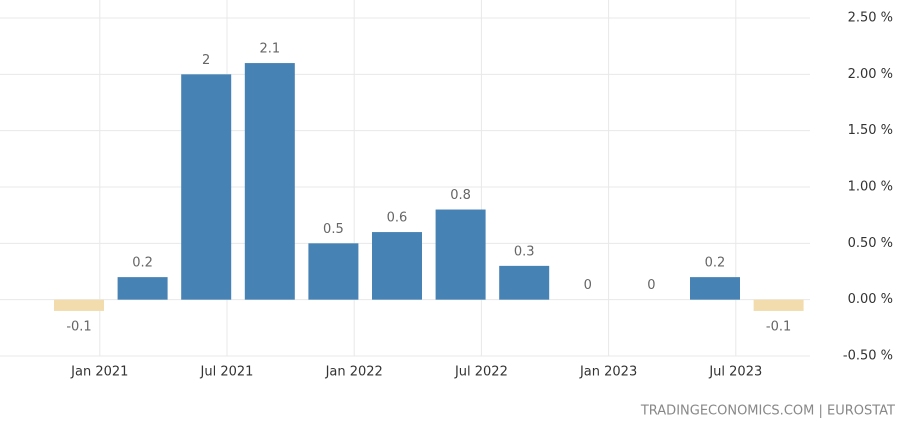  Describe the element at coordinates (397, 218) in the screenshot. I see `value-label: 0.6` at that location.